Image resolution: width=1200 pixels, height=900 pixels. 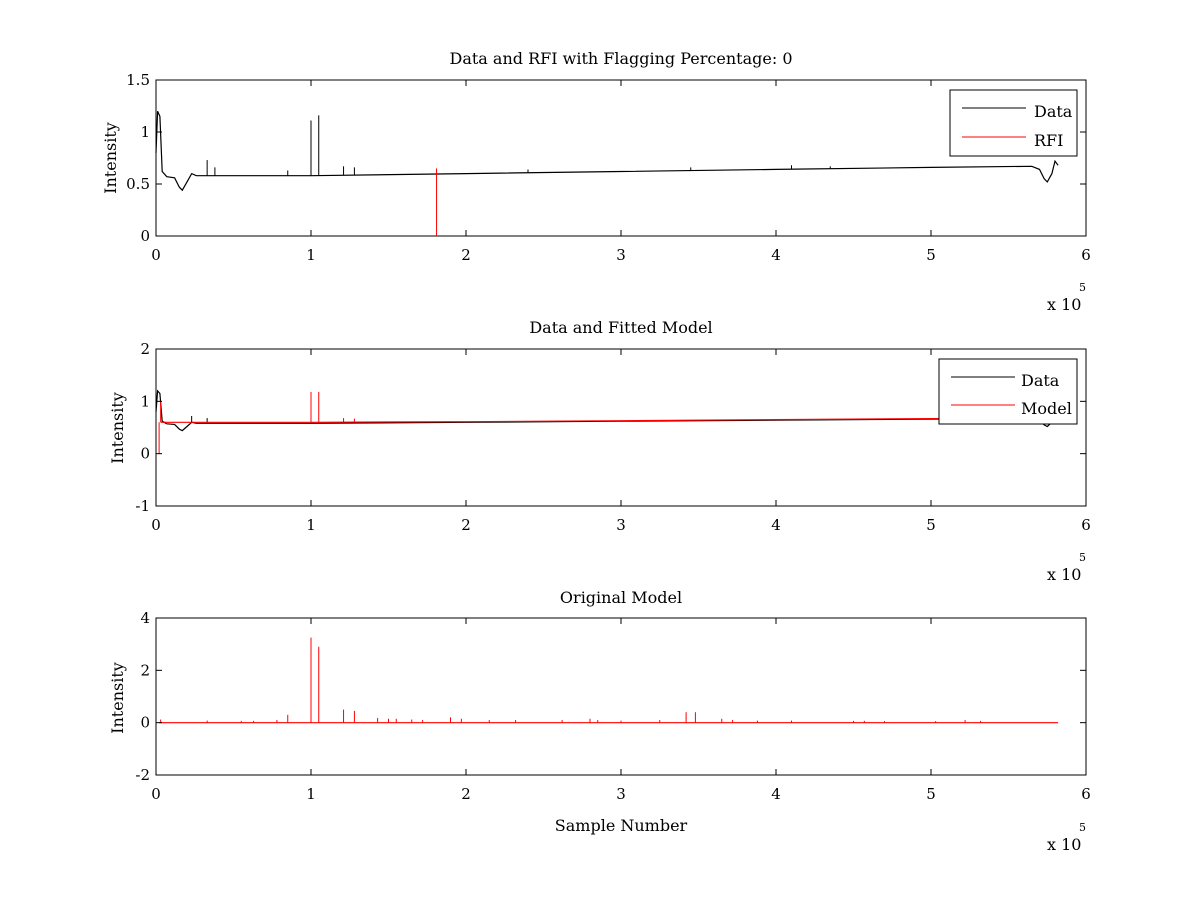 What do you see at coordinates (931, 794) in the screenshot?
I see `subplot-3-xtick-label: 5` at bounding box center [931, 794].